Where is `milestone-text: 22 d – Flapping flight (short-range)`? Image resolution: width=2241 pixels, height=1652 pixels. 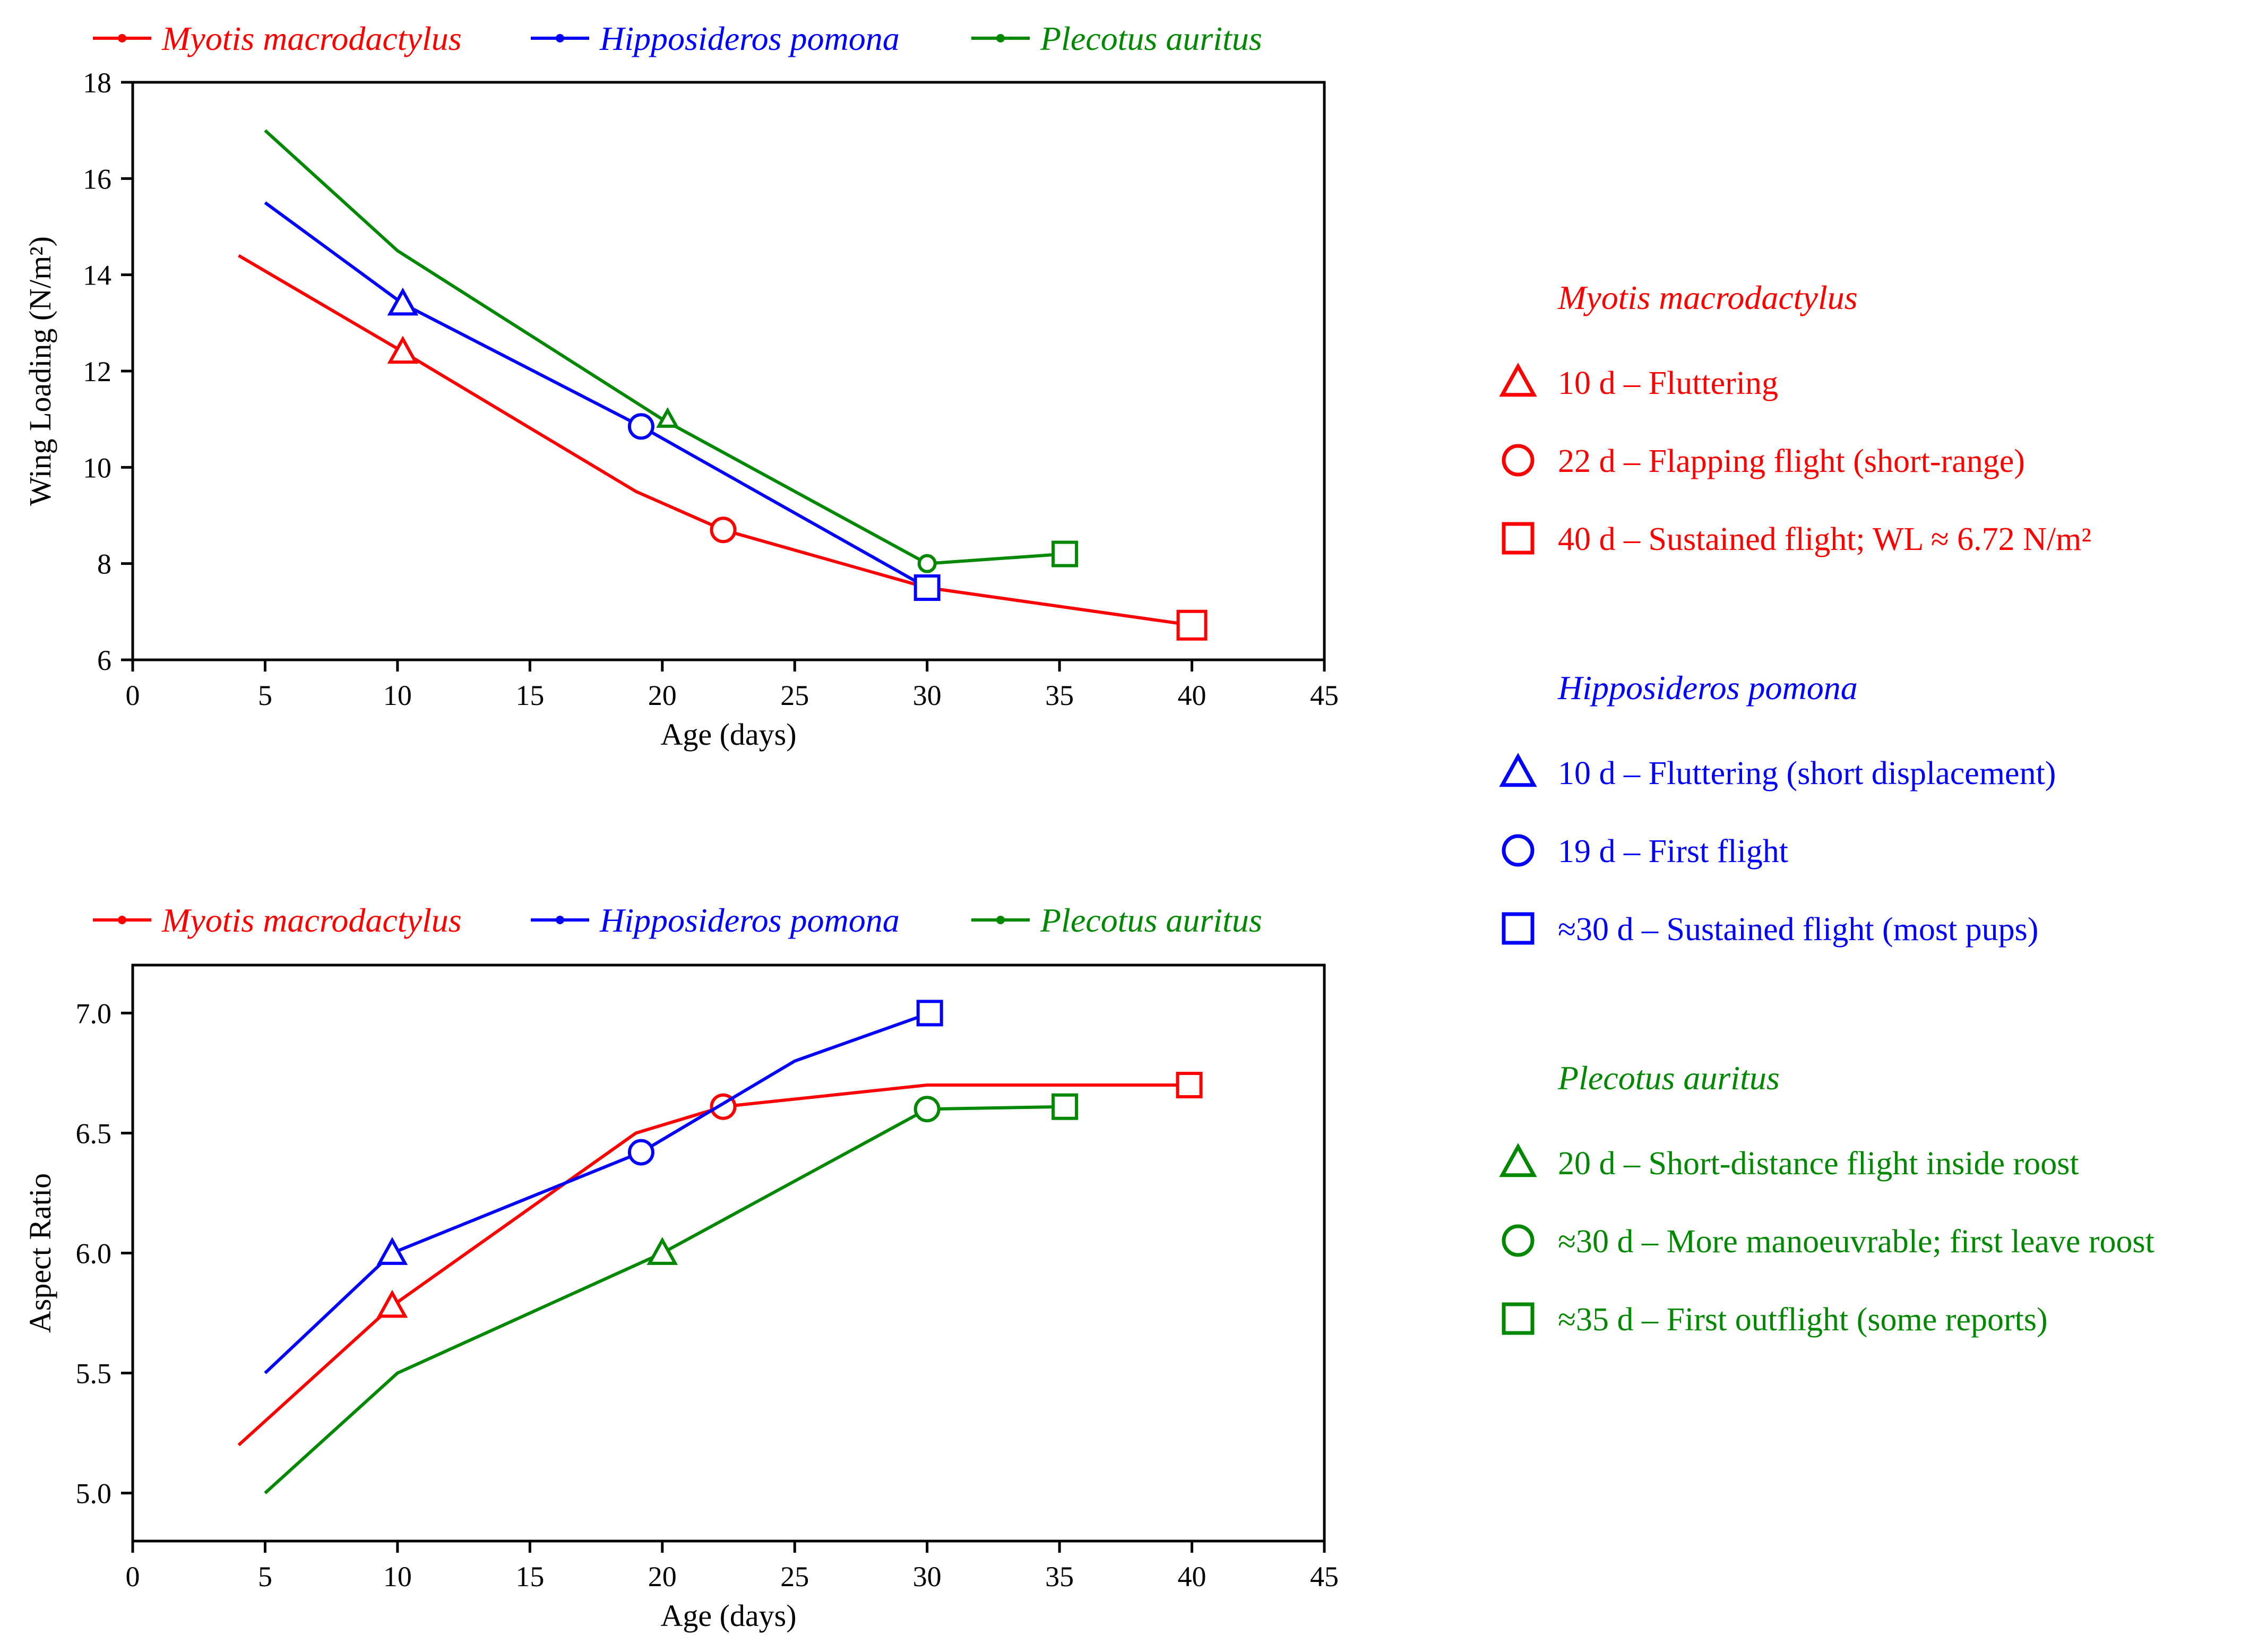 milestone-text: 22 d – Flapping flight (short-range) is located at coordinates (1791, 461).